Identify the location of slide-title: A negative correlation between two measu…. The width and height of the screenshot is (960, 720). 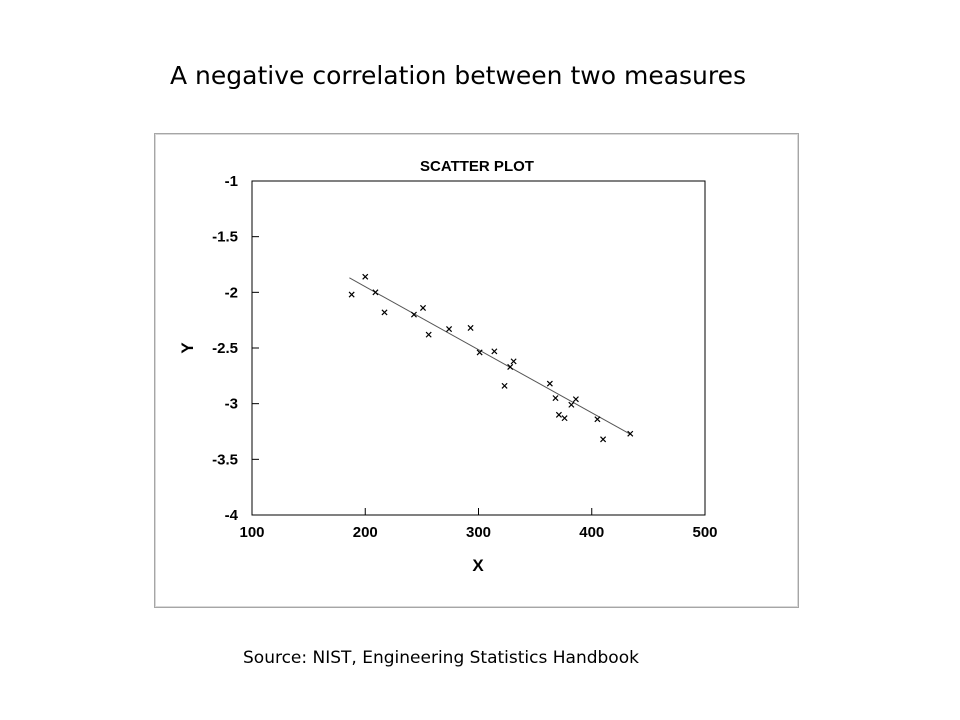
(458, 75).